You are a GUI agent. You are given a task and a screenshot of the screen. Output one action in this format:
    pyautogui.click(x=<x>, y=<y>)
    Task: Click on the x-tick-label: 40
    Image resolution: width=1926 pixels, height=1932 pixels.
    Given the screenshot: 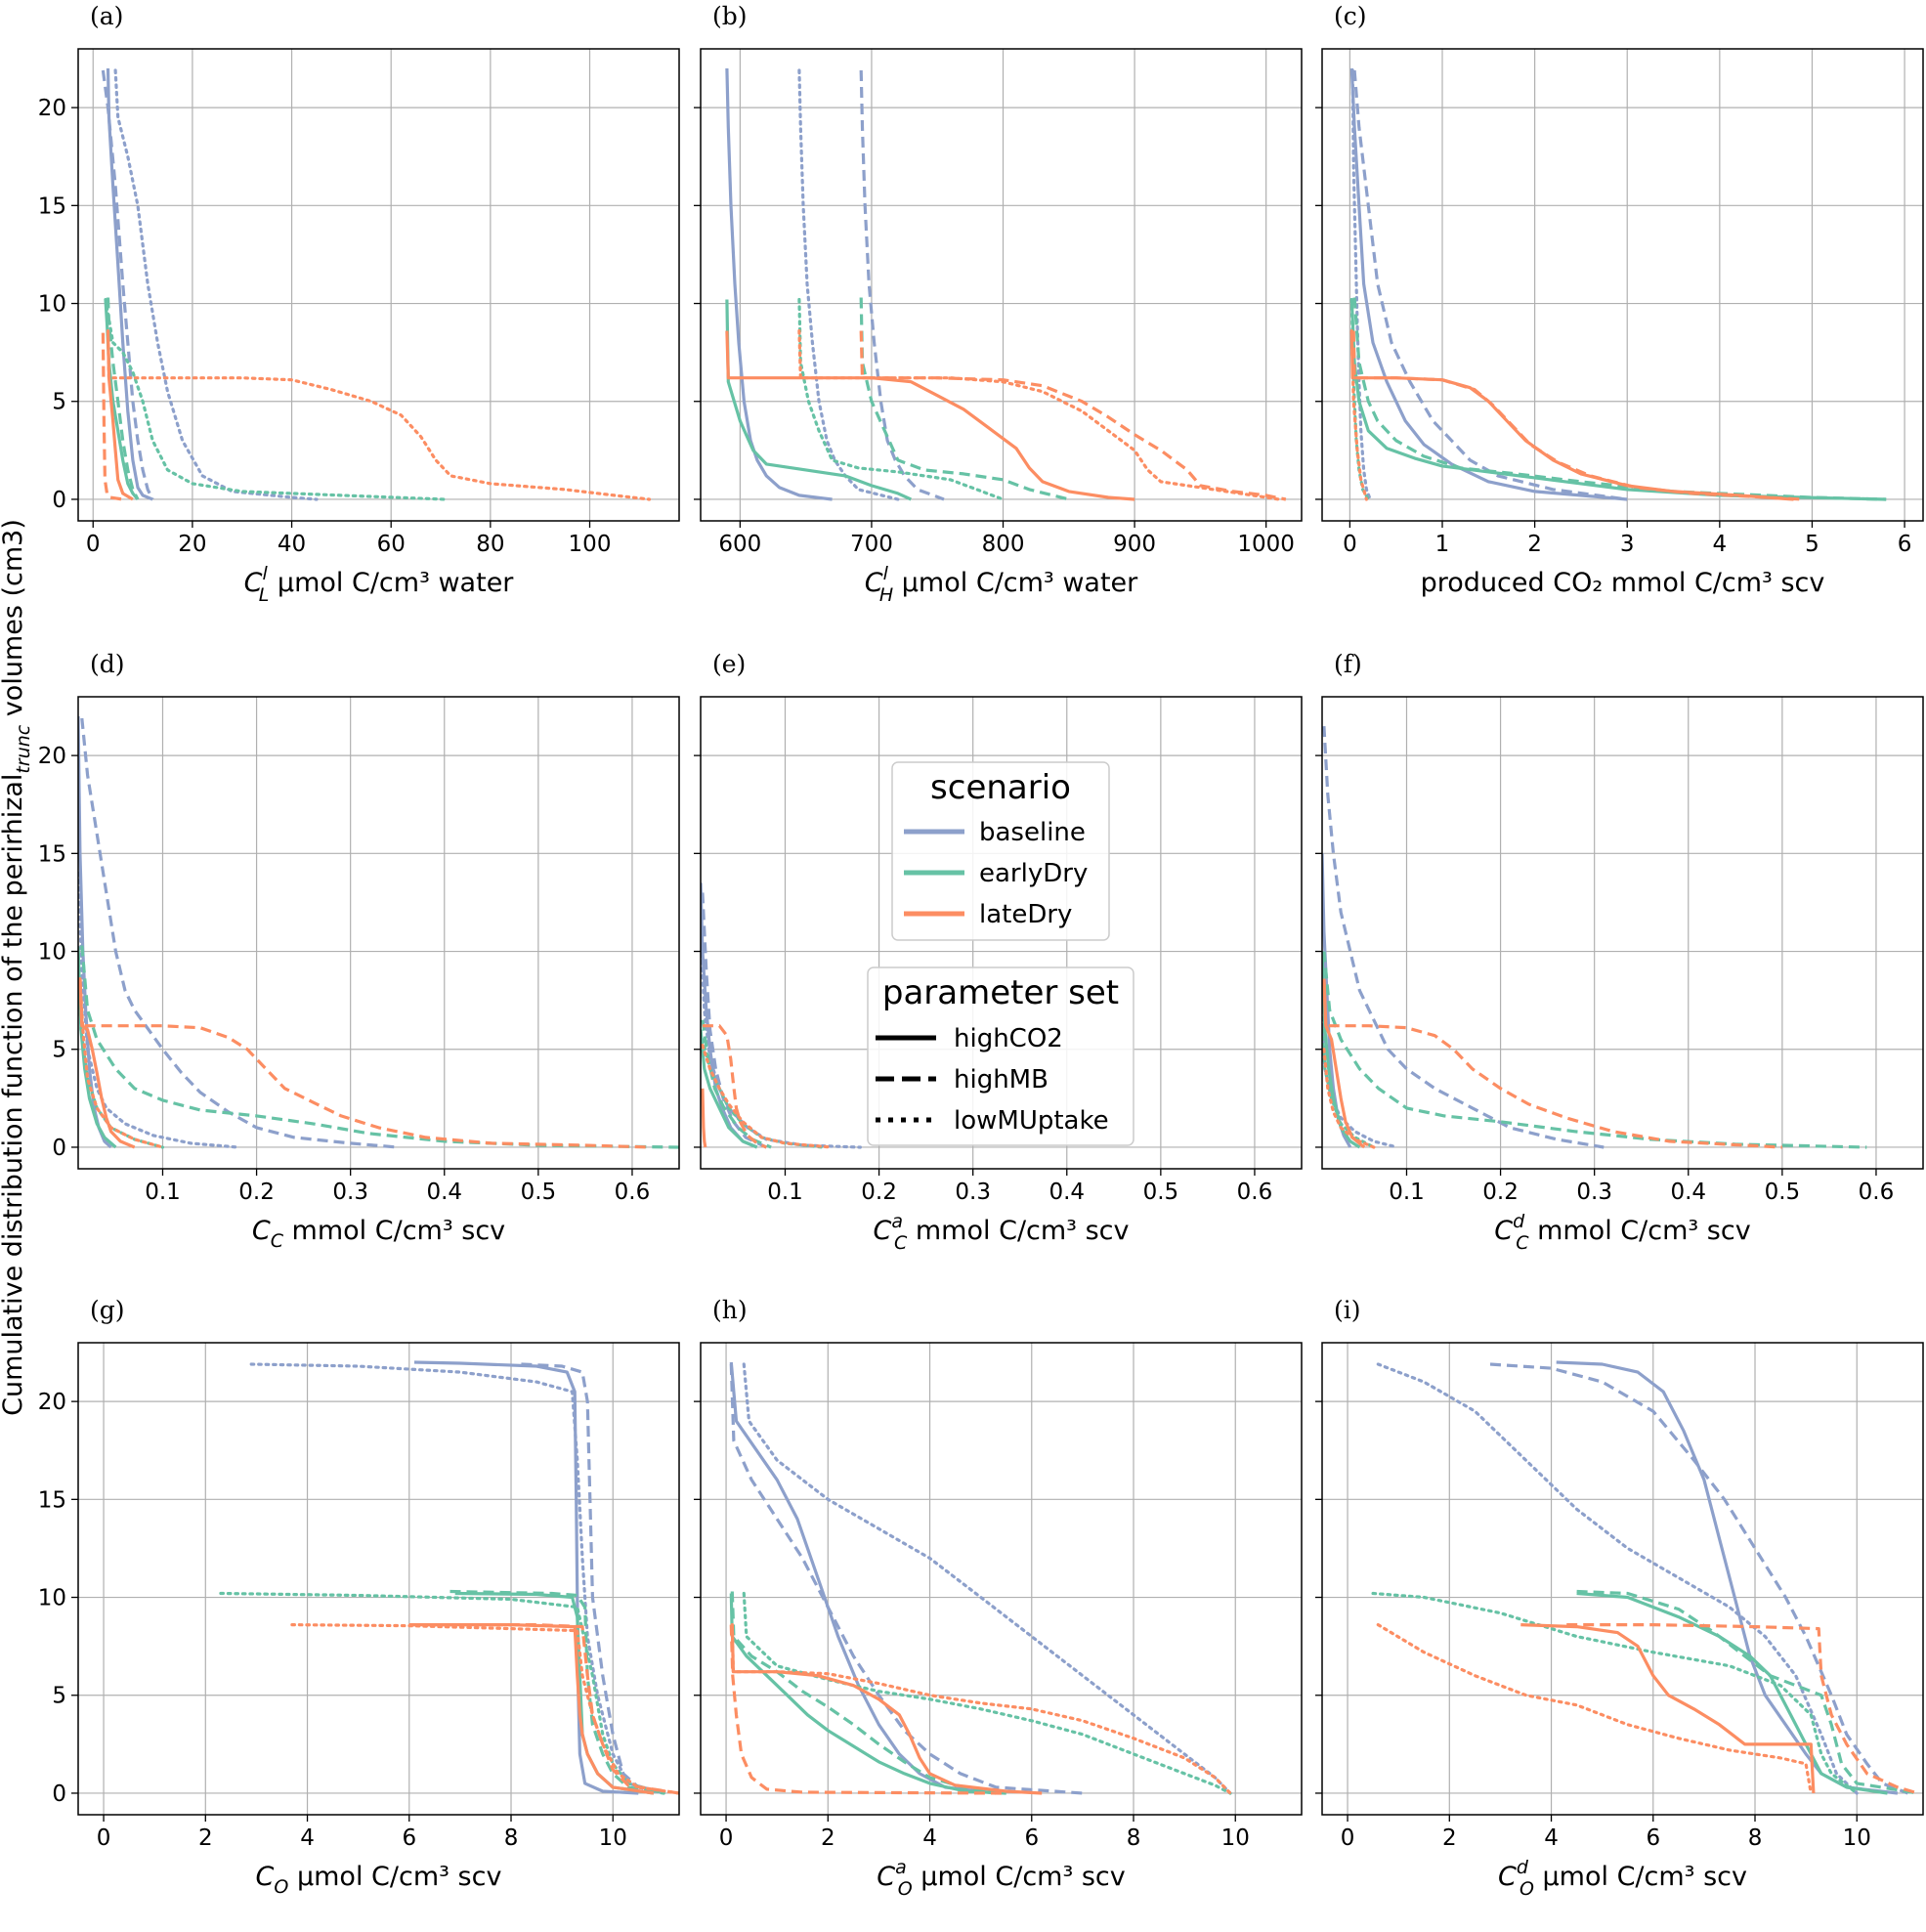 What is the action you would take?
    pyautogui.click(x=292, y=544)
    